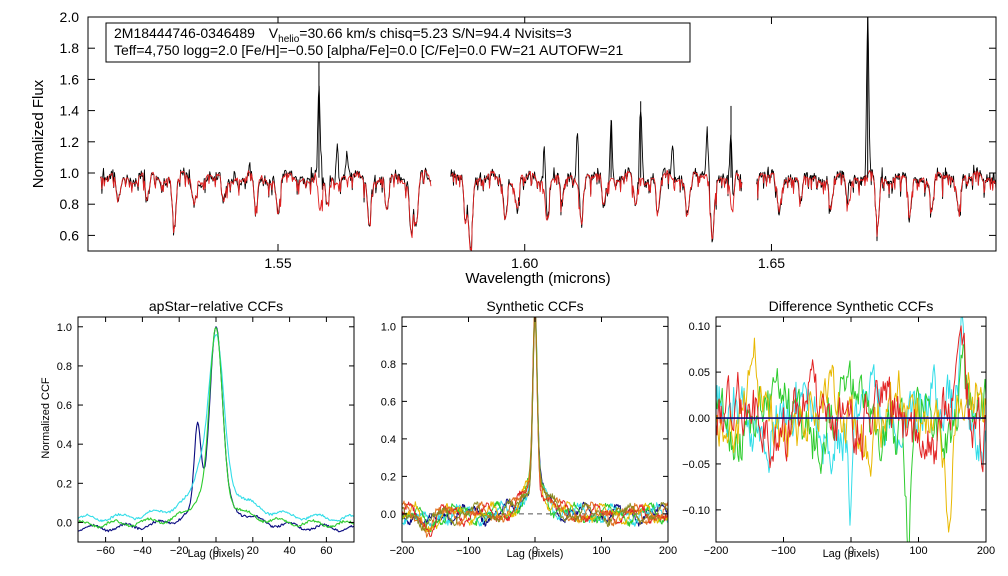 Image resolution: width=1008 pixels, height=576 pixels. Describe the element at coordinates (771, 263) in the screenshot. I see `spectrum-x-tick-label: 1.65` at that location.